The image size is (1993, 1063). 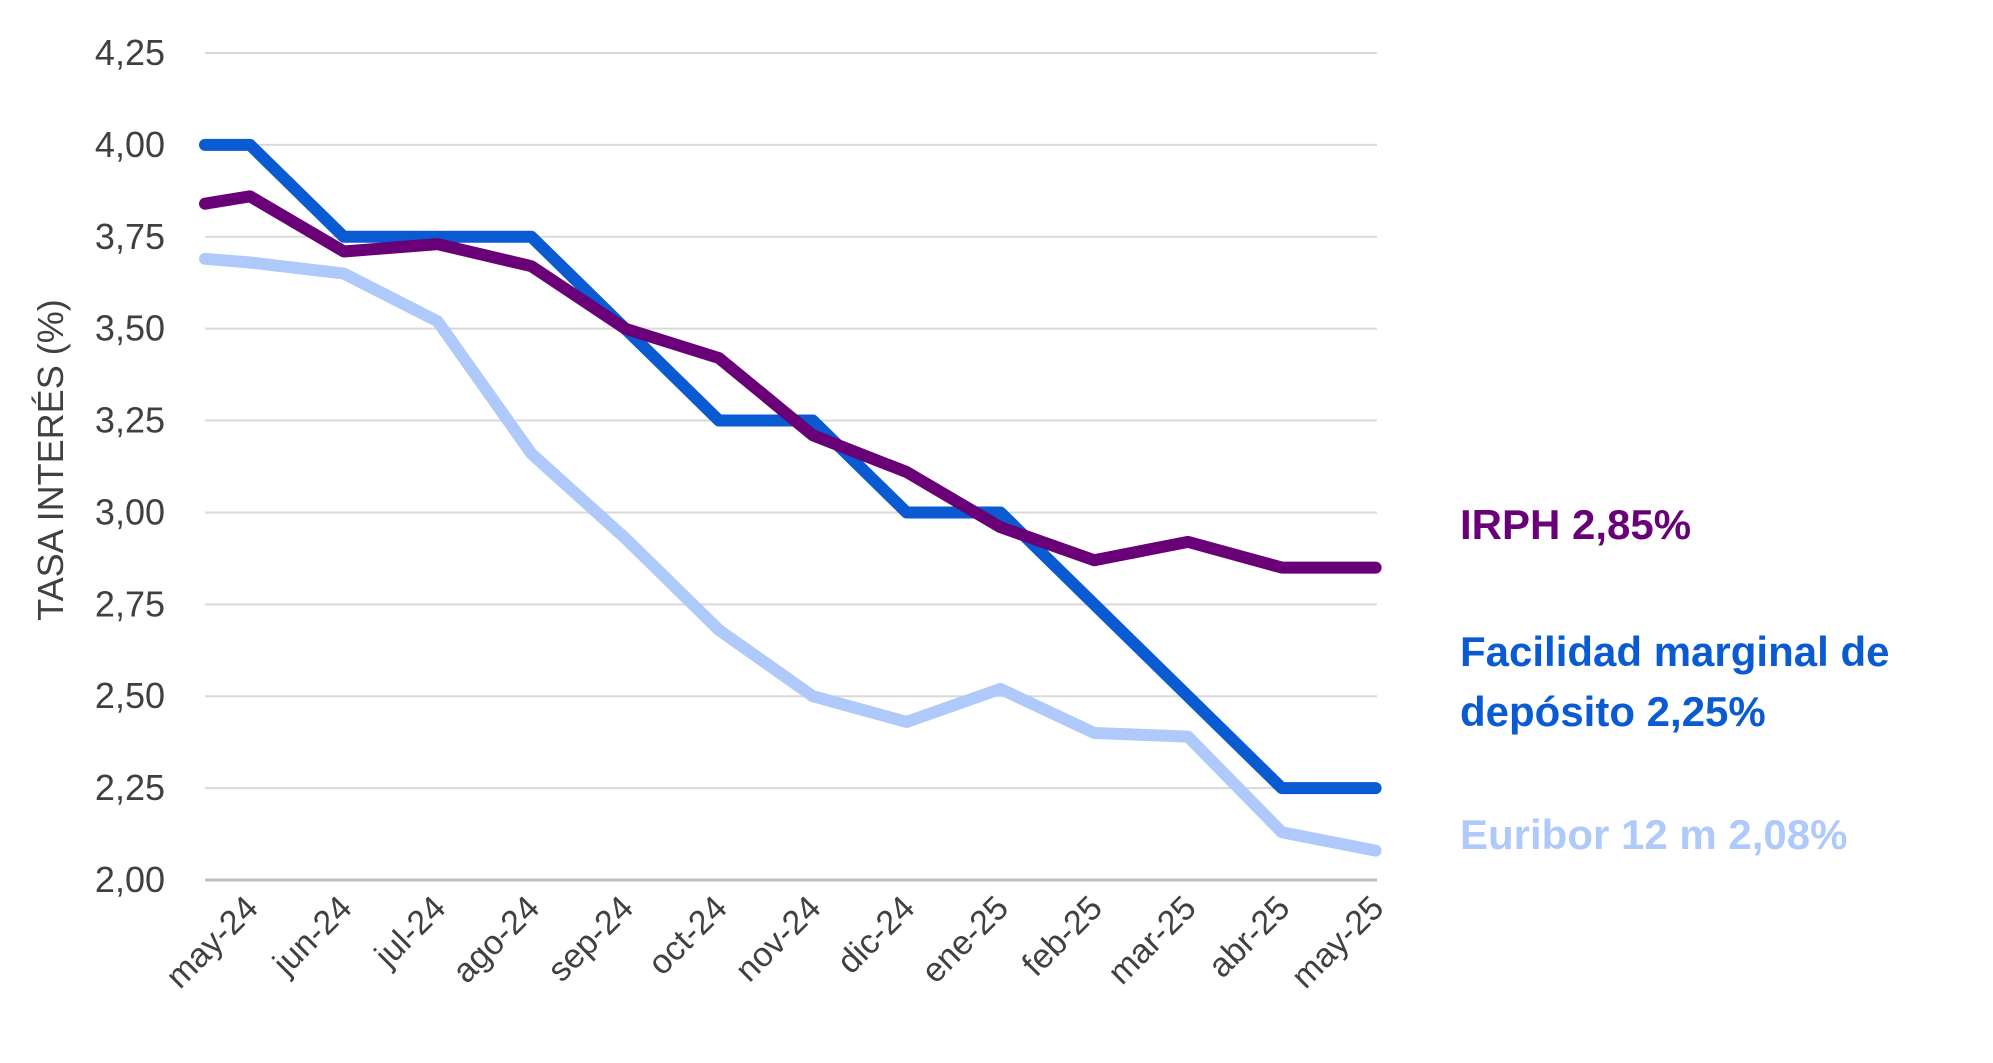 What do you see at coordinates (130, 236) in the screenshot?
I see `y-tick-label: 3,75` at bounding box center [130, 236].